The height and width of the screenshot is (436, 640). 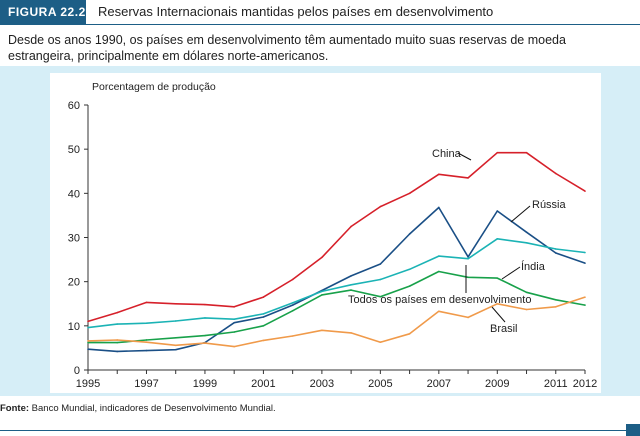 I want to click on point-india-1996, so click(x=117, y=342).